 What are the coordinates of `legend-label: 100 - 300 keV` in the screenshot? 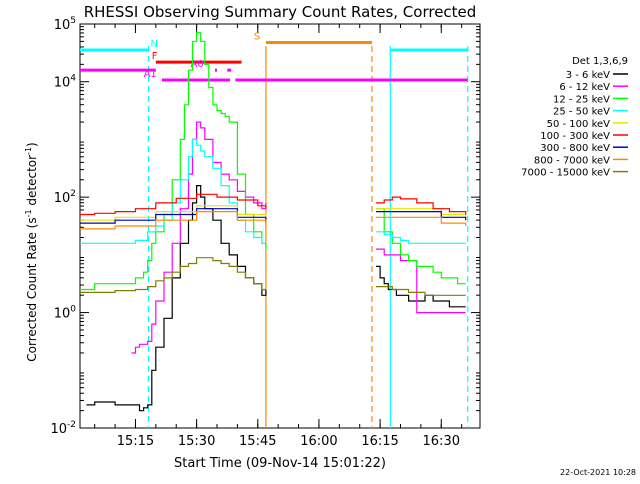 It's located at (575, 136).